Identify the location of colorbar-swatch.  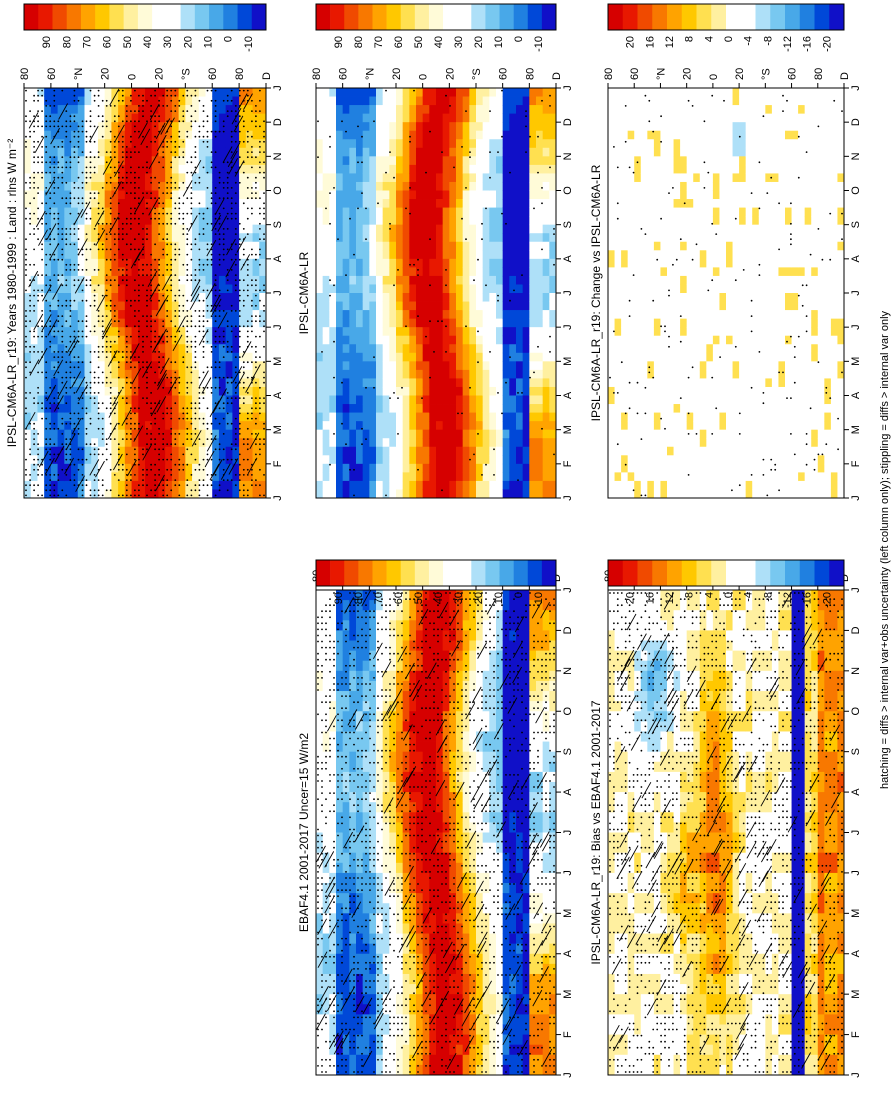
(245, 17).